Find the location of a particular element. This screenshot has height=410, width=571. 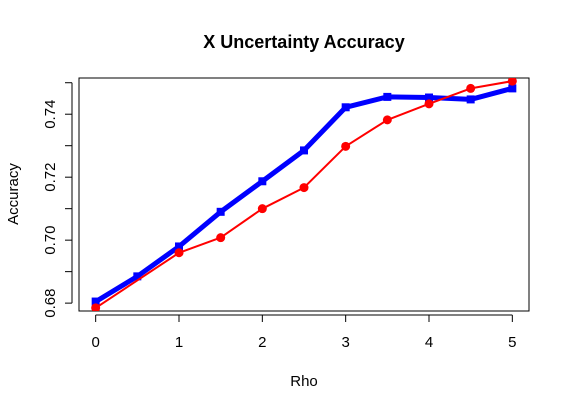

x-axis: 0 1 2 3 4 5 is located at coordinates (304, 332).